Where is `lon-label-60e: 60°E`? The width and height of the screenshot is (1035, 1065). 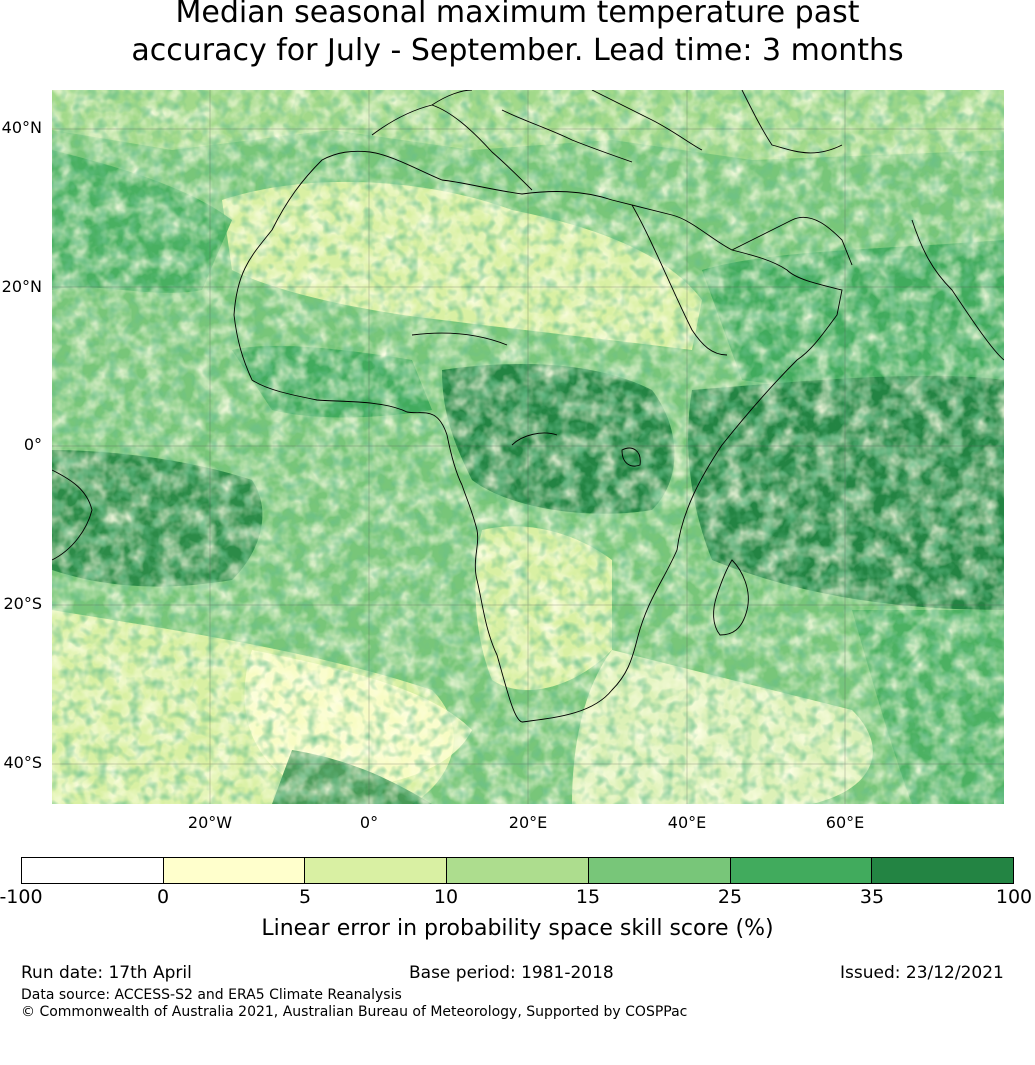
lon-label-60e: 60°E is located at coordinates (845, 822).